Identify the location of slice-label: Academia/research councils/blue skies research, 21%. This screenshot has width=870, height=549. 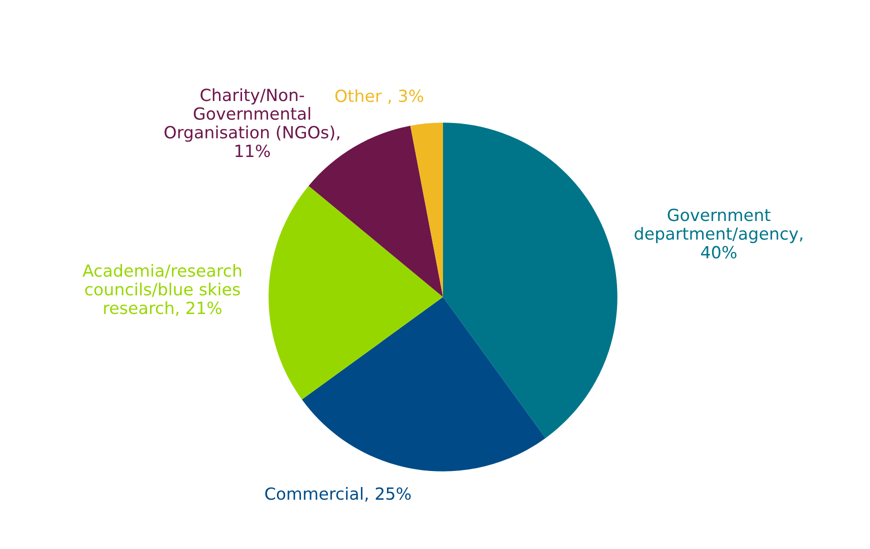
(162, 290).